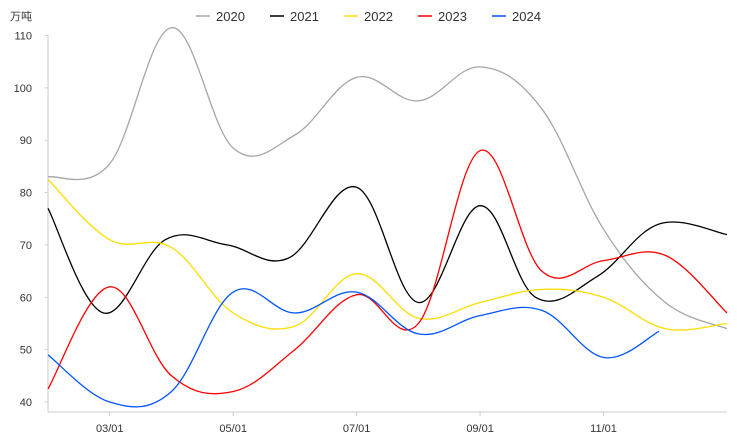  What do you see at coordinates (603, 429) in the screenshot?
I see `x-tick-label: 11/01` at bounding box center [603, 429].